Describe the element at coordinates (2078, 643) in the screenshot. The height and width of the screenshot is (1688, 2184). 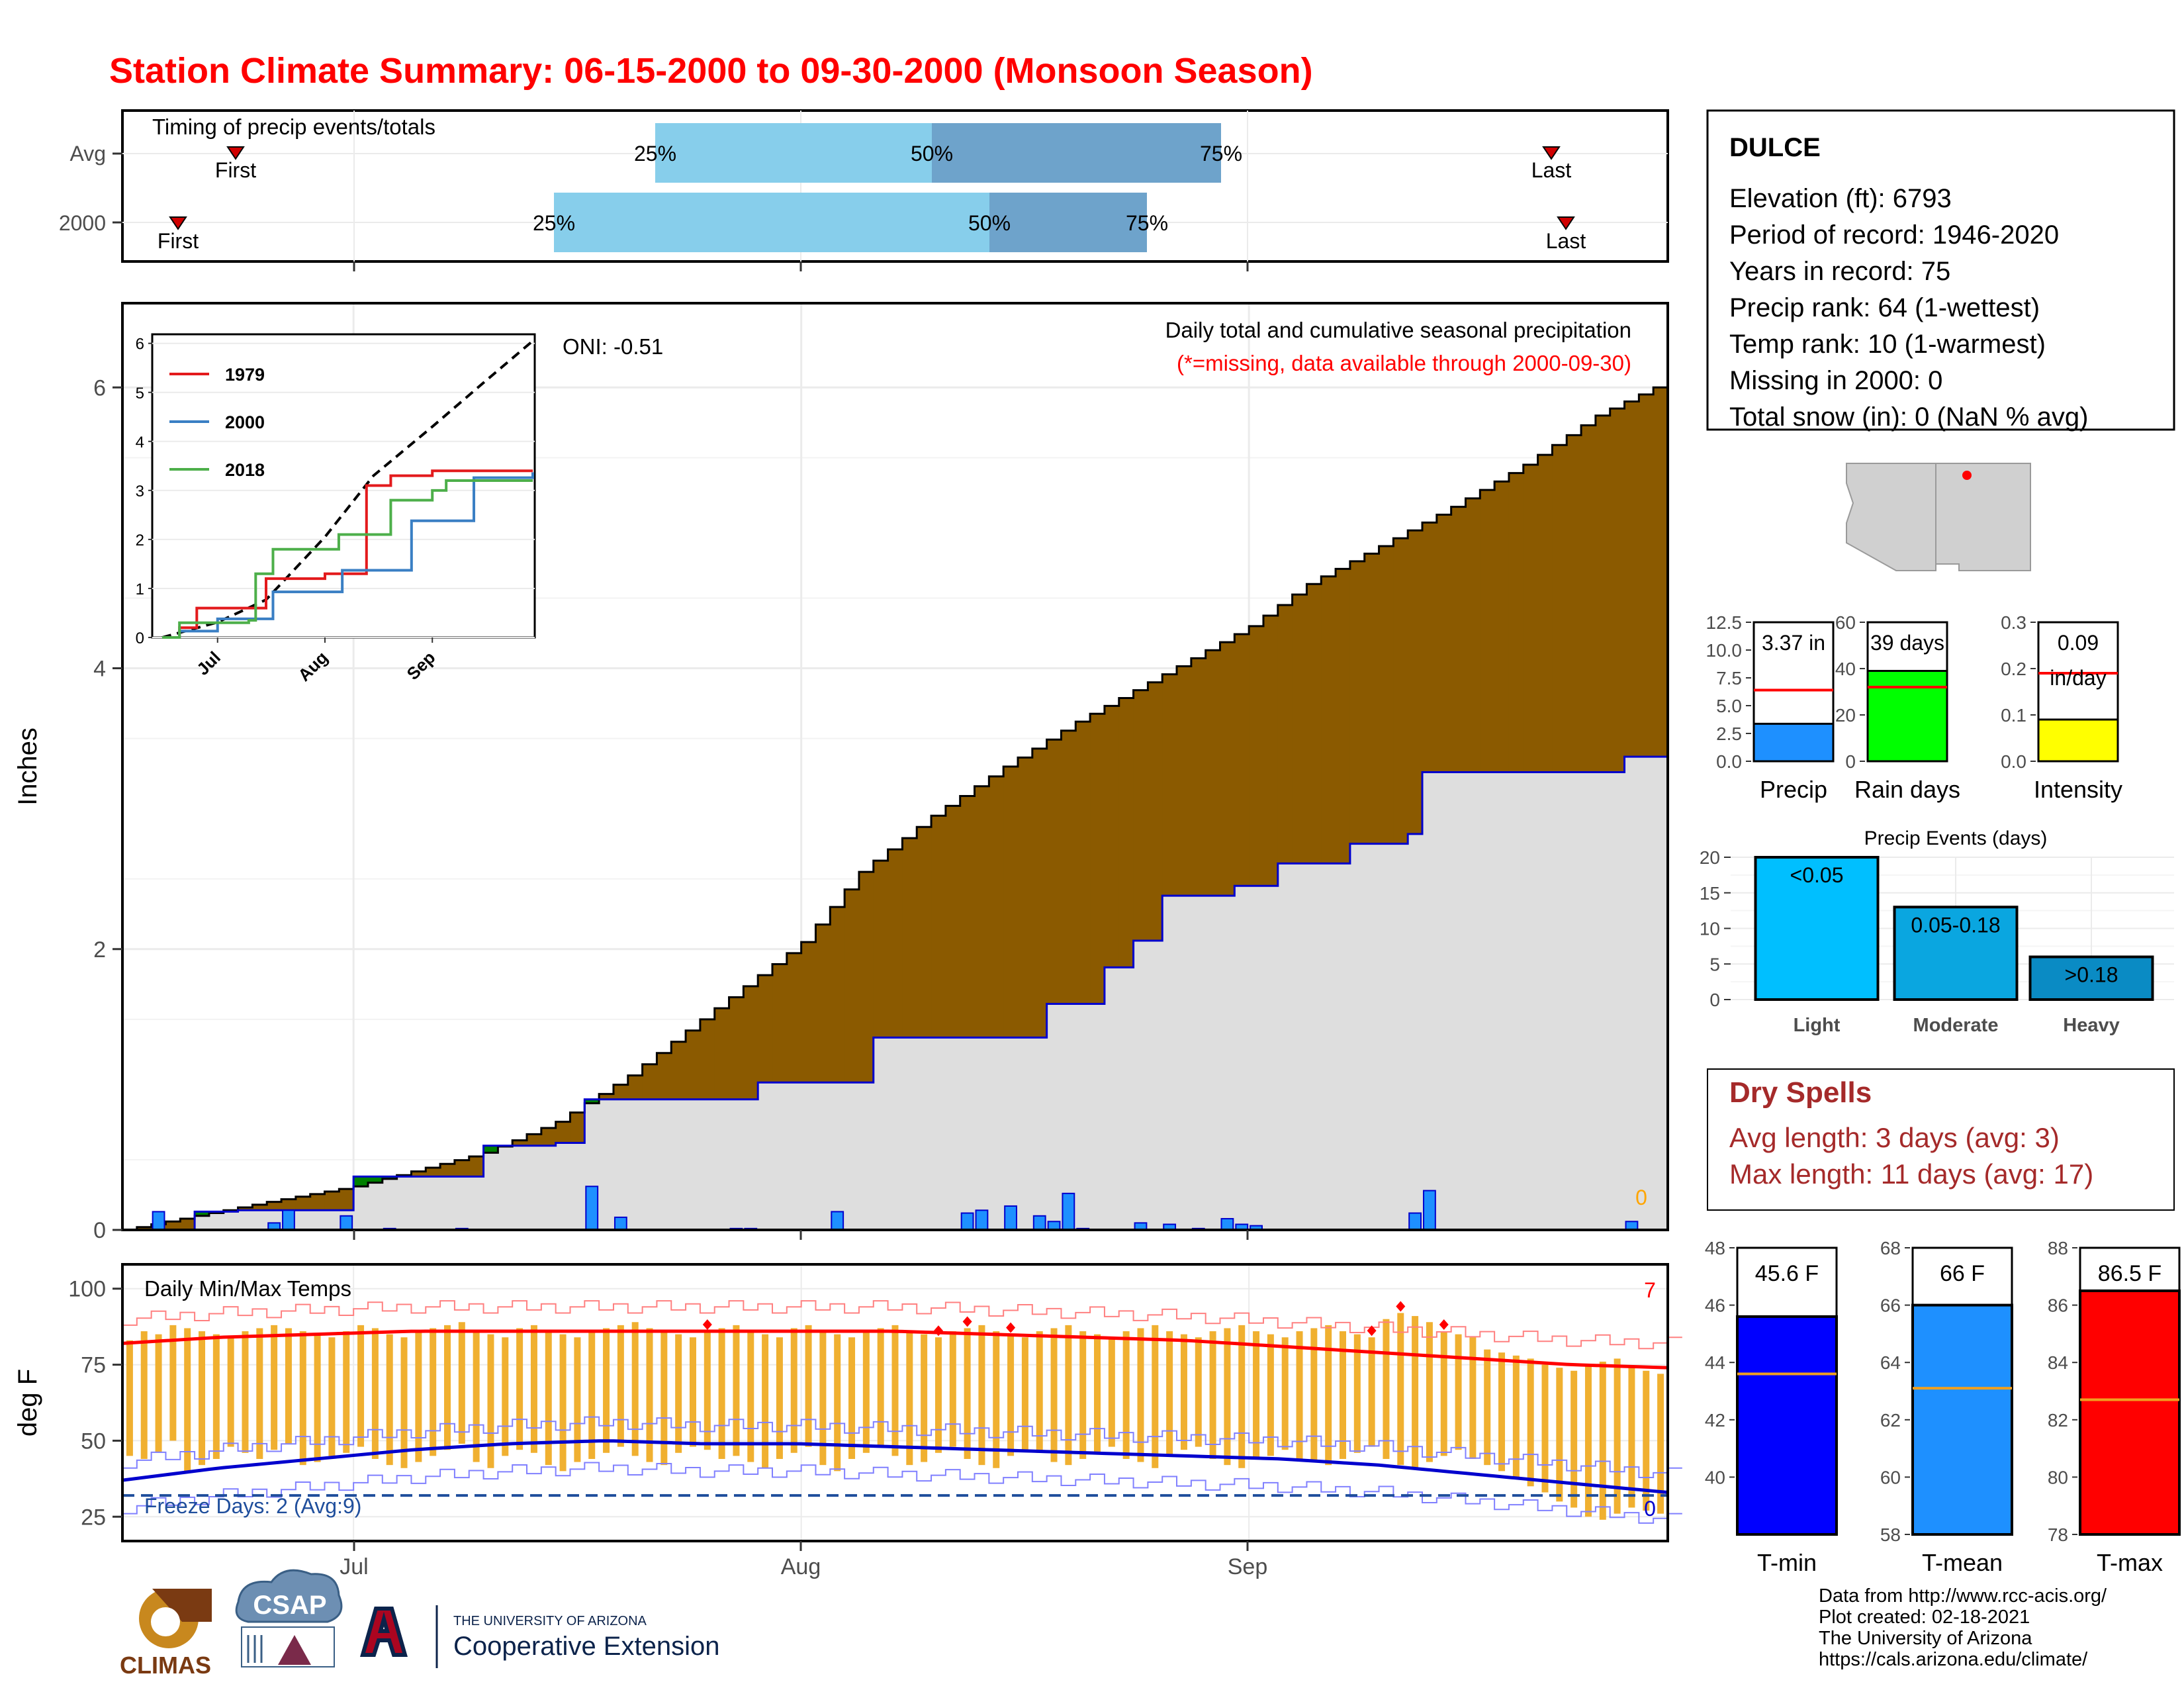
I see `mini-bar-value-intensity: 0.09` at that location.